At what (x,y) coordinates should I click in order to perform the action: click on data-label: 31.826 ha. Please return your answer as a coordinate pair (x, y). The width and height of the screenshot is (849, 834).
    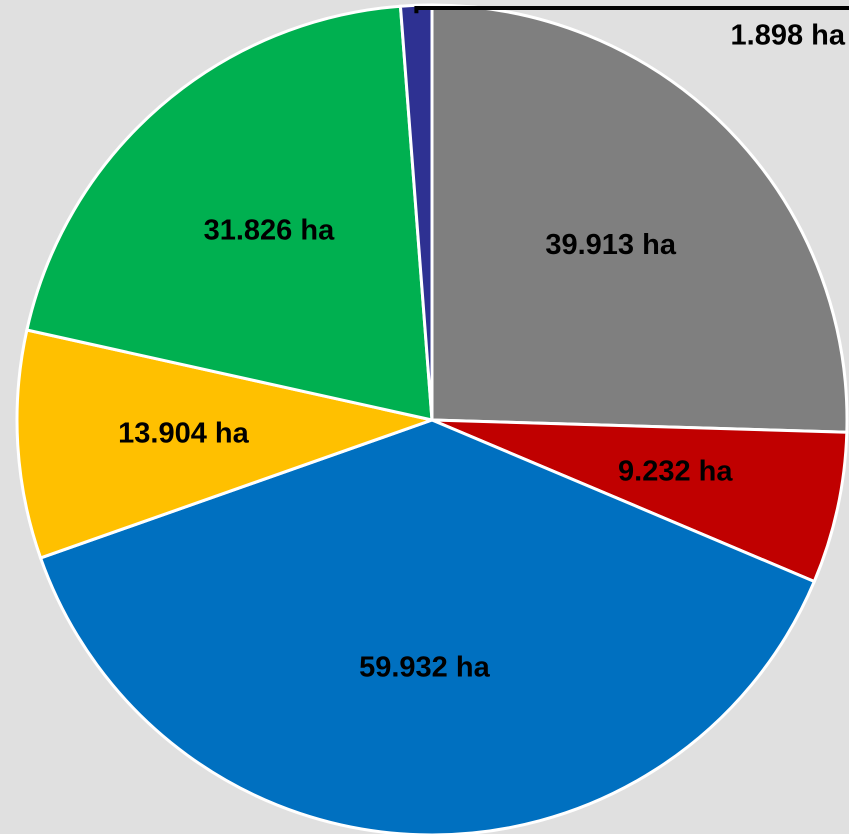
    Looking at the image, I should click on (269, 230).